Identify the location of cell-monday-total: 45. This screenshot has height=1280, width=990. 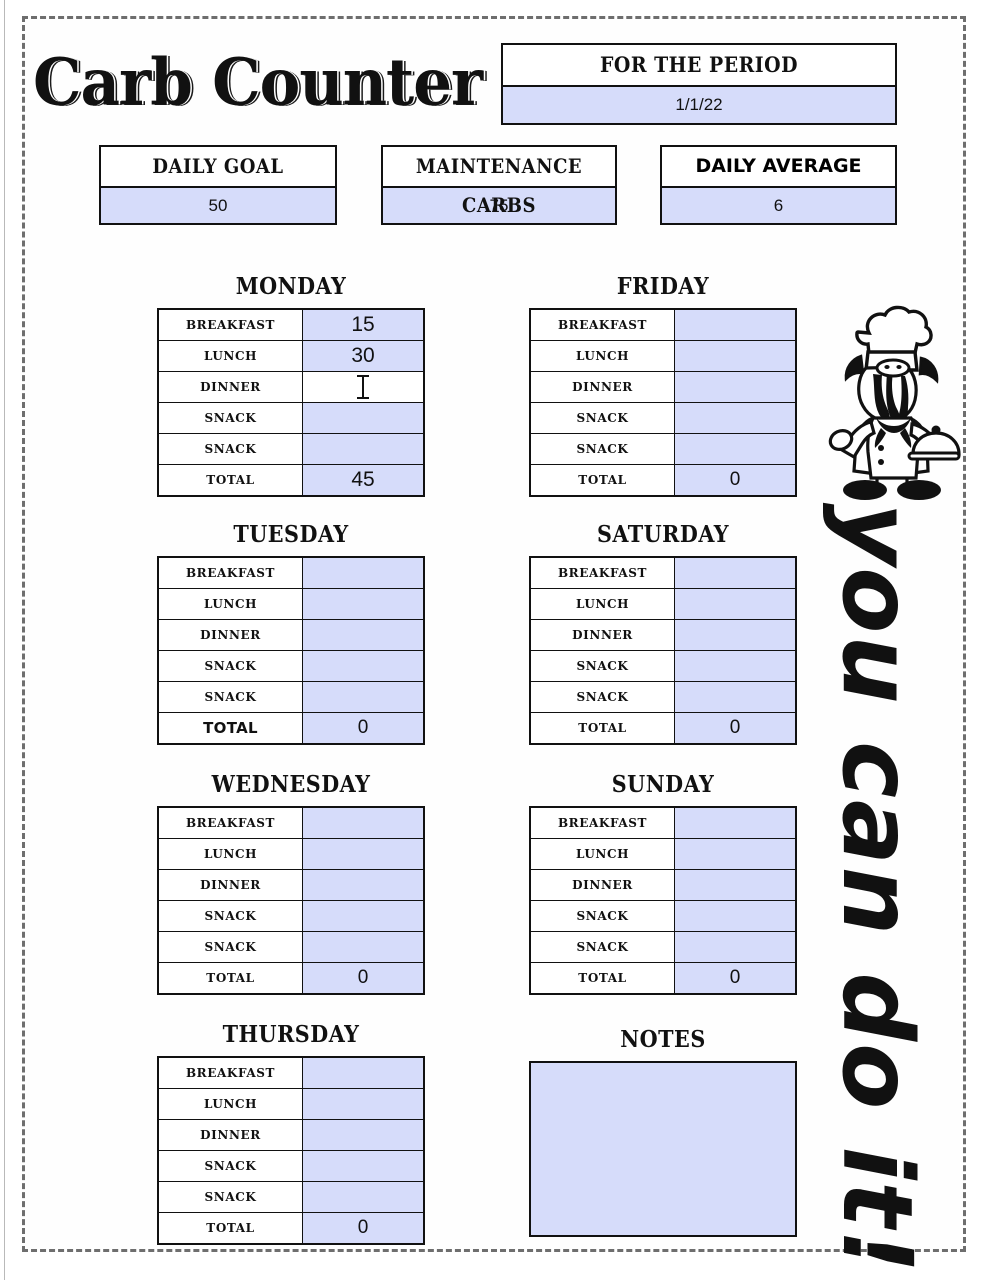
(363, 480).